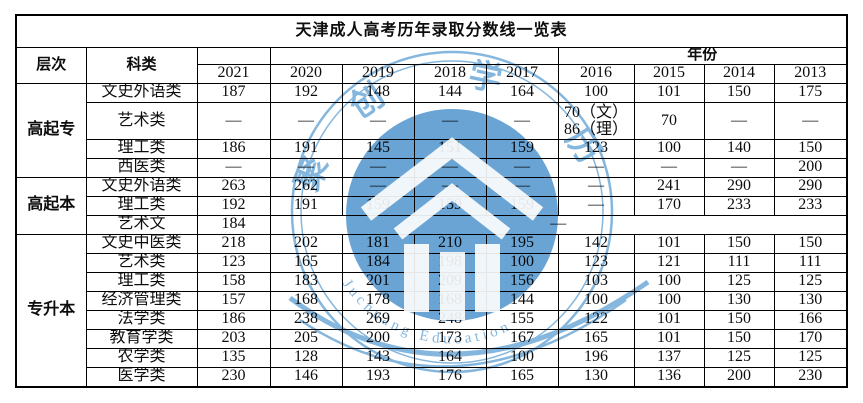  What do you see at coordinates (669, 73) in the screenshot?
I see `year-header-2015: 2015` at bounding box center [669, 73].